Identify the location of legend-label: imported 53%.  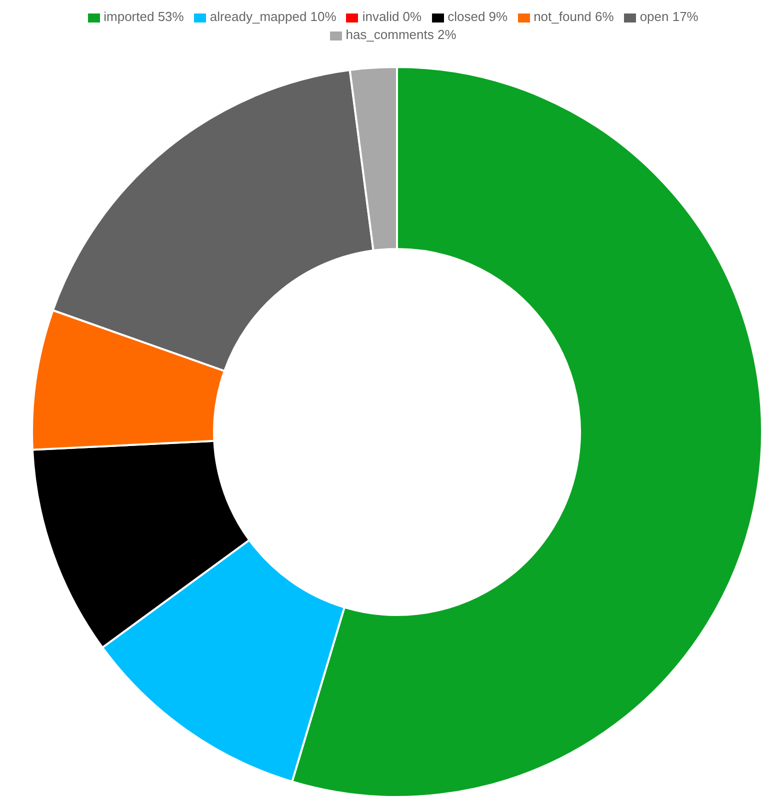
(144, 16).